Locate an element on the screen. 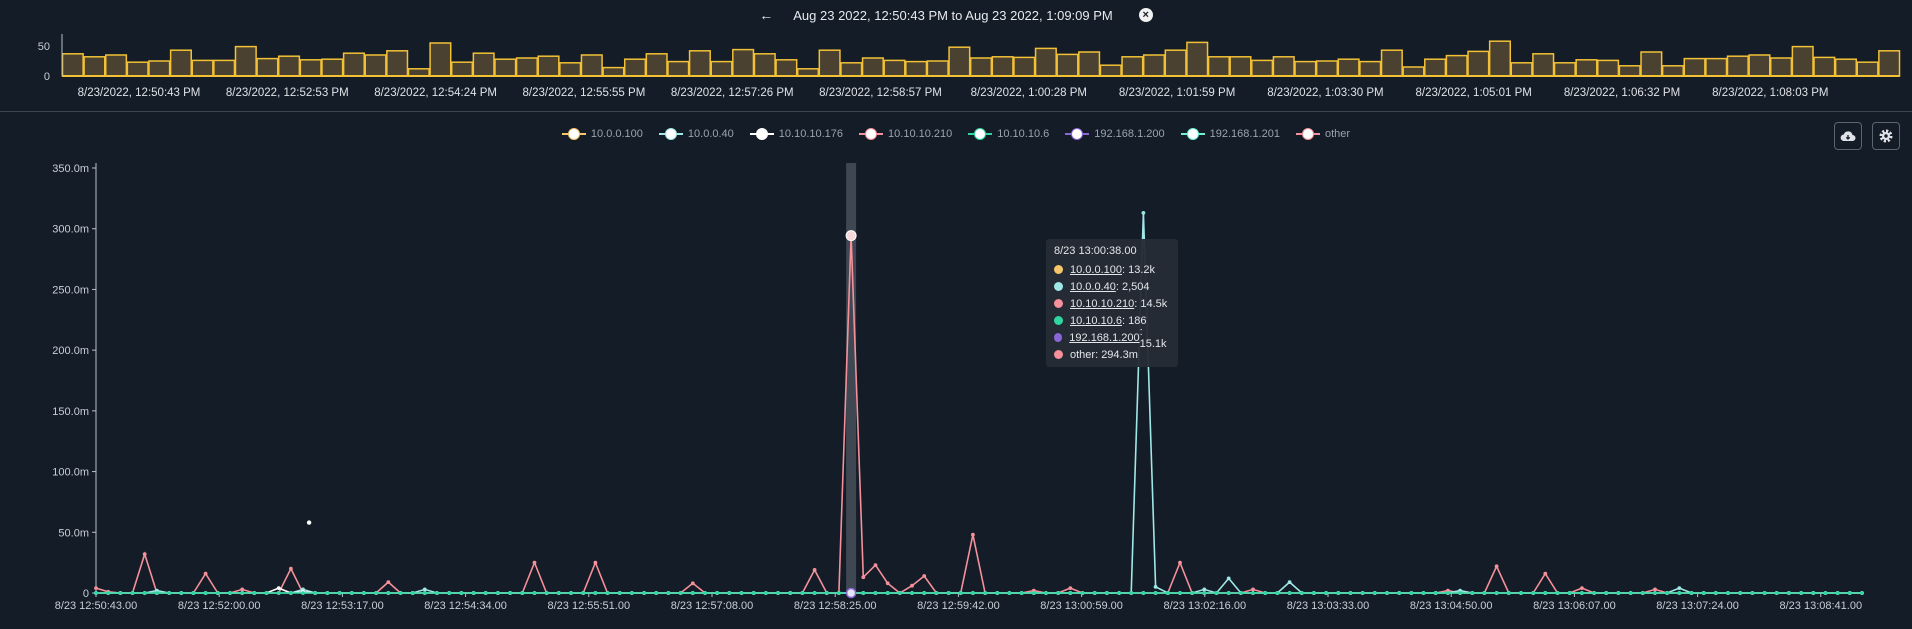 This screenshot has width=1912, height=629. clear-range-icon: × is located at coordinates (1145, 15).